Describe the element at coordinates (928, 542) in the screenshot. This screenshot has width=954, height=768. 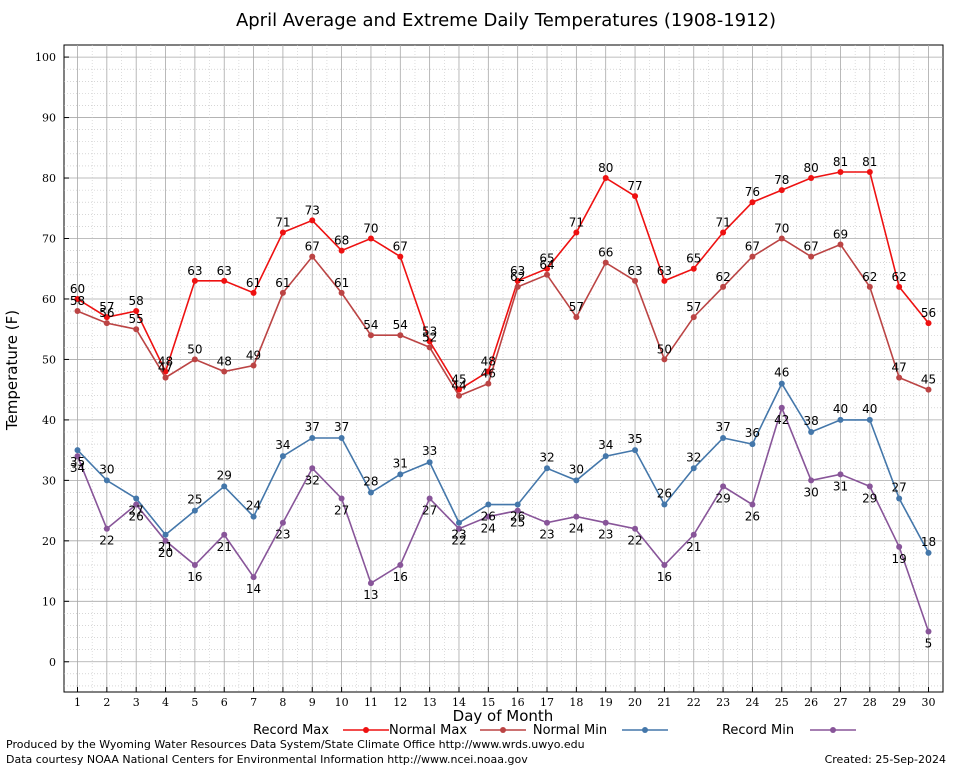
I see `normal-min-value-label: 18` at that location.